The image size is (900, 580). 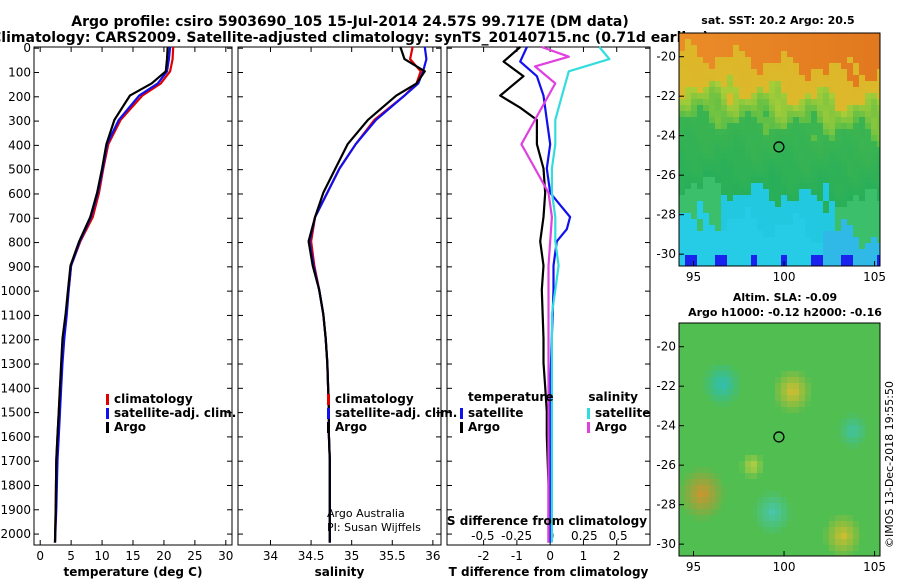 What do you see at coordinates (666, 505) in the screenshot?
I see `map-lat-label: -28` at bounding box center [666, 505].